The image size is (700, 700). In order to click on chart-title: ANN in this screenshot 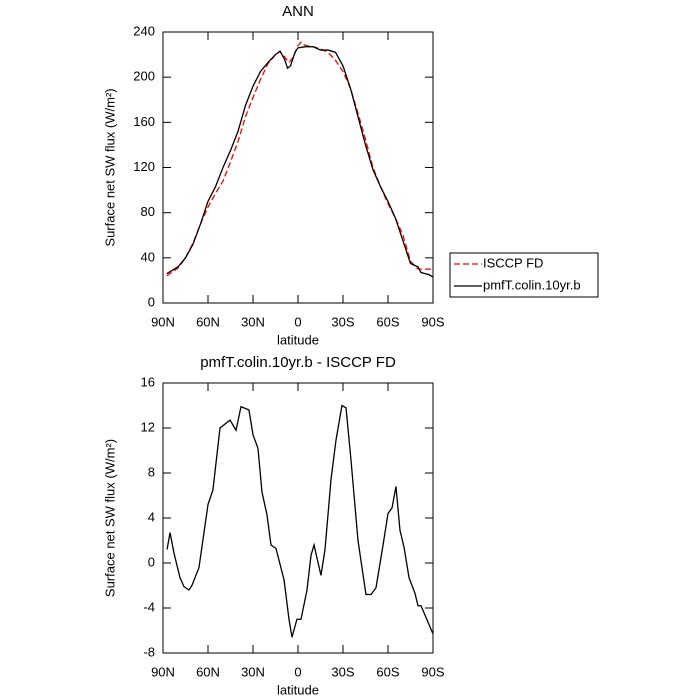, I will do `click(298, 11)`.